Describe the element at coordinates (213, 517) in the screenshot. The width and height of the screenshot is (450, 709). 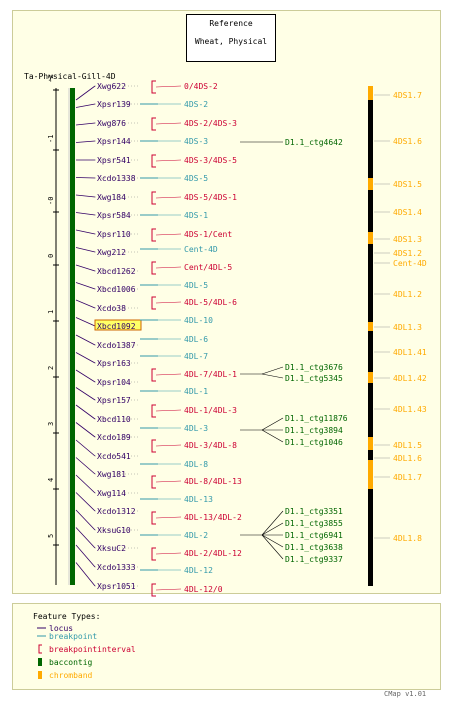
I see `breakpoint-interval-label: 4DL-13/4DL-2` at that location.